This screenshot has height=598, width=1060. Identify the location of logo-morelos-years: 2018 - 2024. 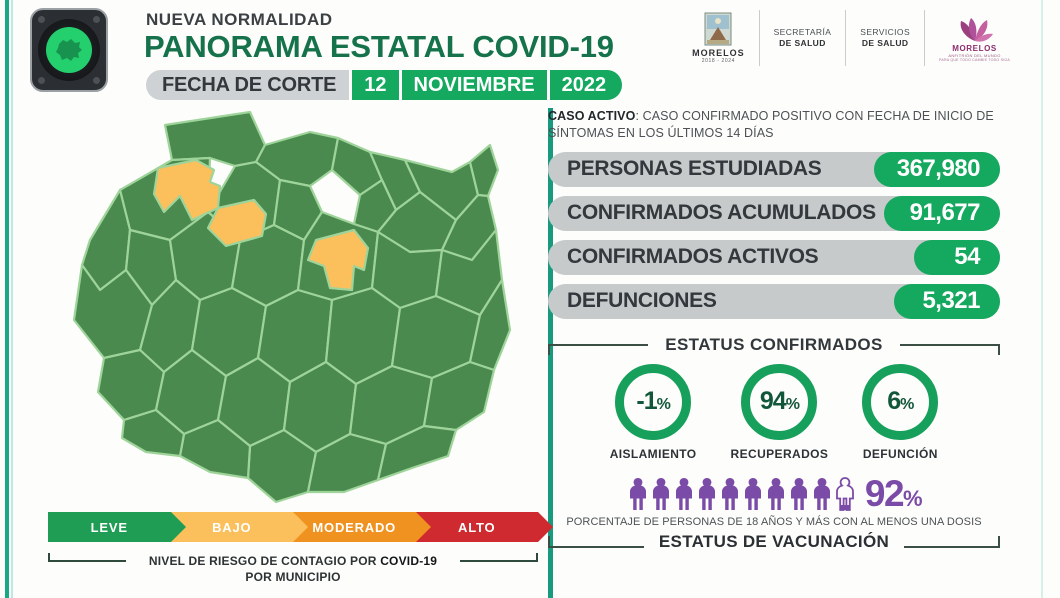
(718, 61).